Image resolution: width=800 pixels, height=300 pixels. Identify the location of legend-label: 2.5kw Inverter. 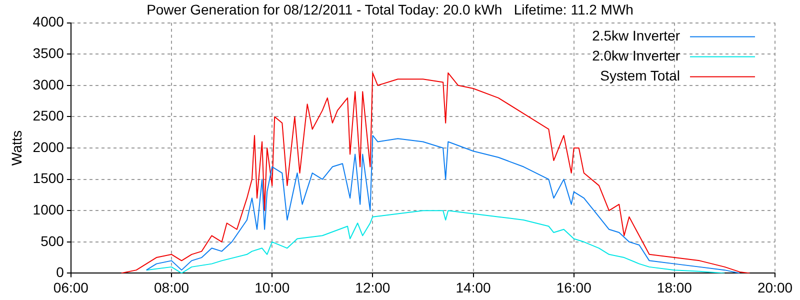
(636, 36).